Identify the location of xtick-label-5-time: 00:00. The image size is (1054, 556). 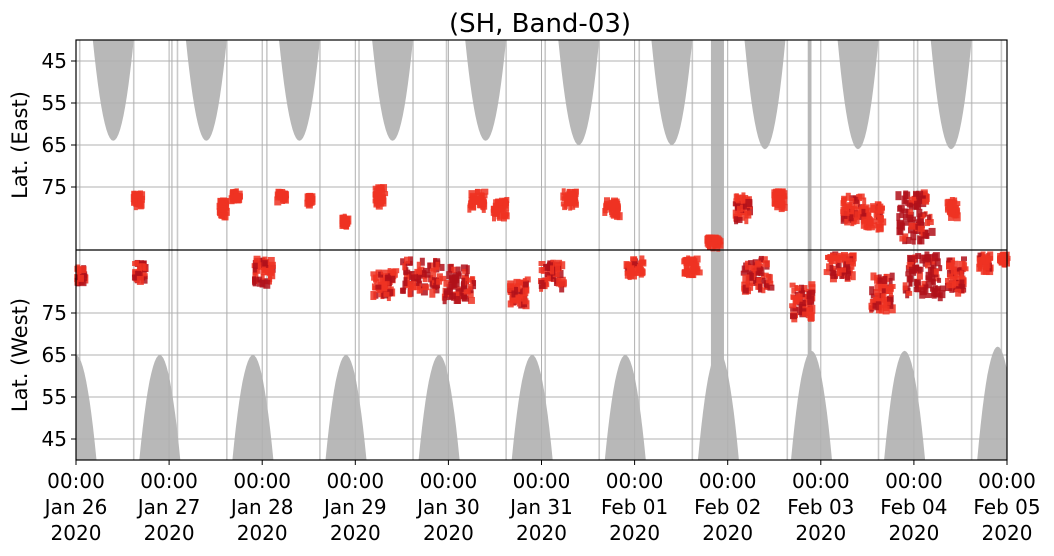
(542, 481).